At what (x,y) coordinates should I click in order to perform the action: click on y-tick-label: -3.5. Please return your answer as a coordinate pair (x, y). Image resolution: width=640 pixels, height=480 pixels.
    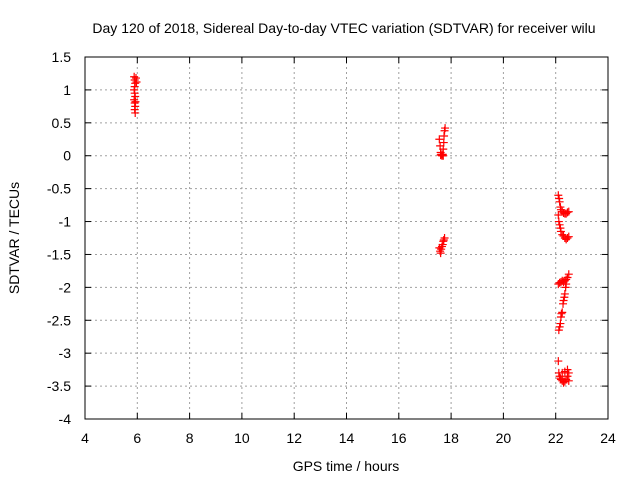
    Looking at the image, I should click on (59, 386).